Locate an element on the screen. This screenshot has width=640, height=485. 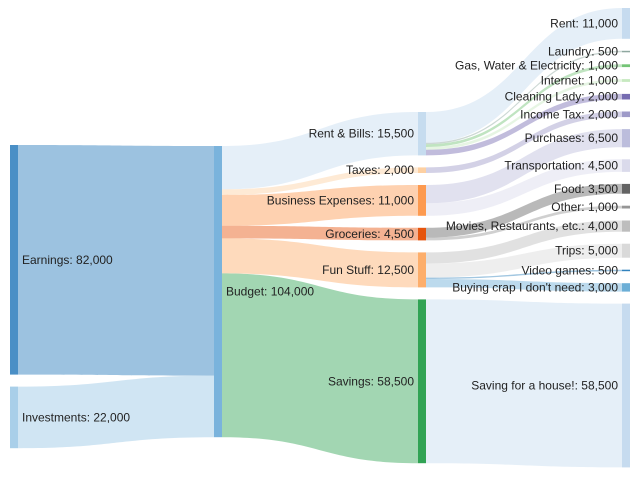
node-food is located at coordinates (626, 188).